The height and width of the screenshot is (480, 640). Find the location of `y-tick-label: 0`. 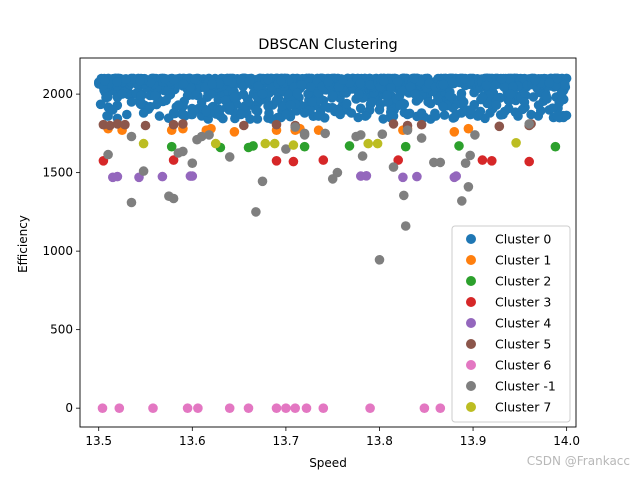

y-tick-label: 0 is located at coordinates (69, 408).